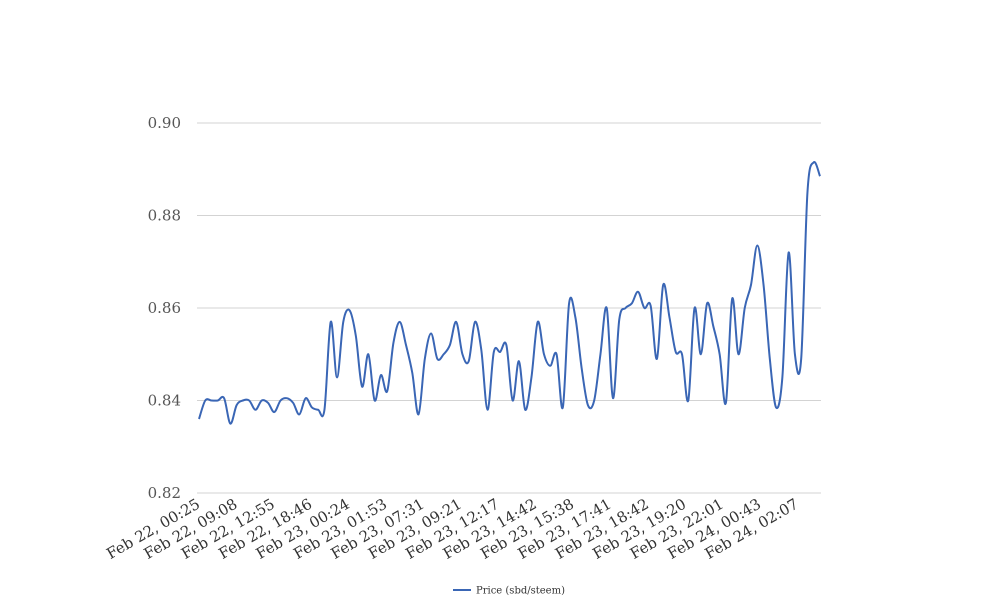 Image resolution: width=1008 pixels, height=616 pixels. Describe the element at coordinates (164, 216) in the screenshot. I see `y-tick-label: 0.88` at that location.